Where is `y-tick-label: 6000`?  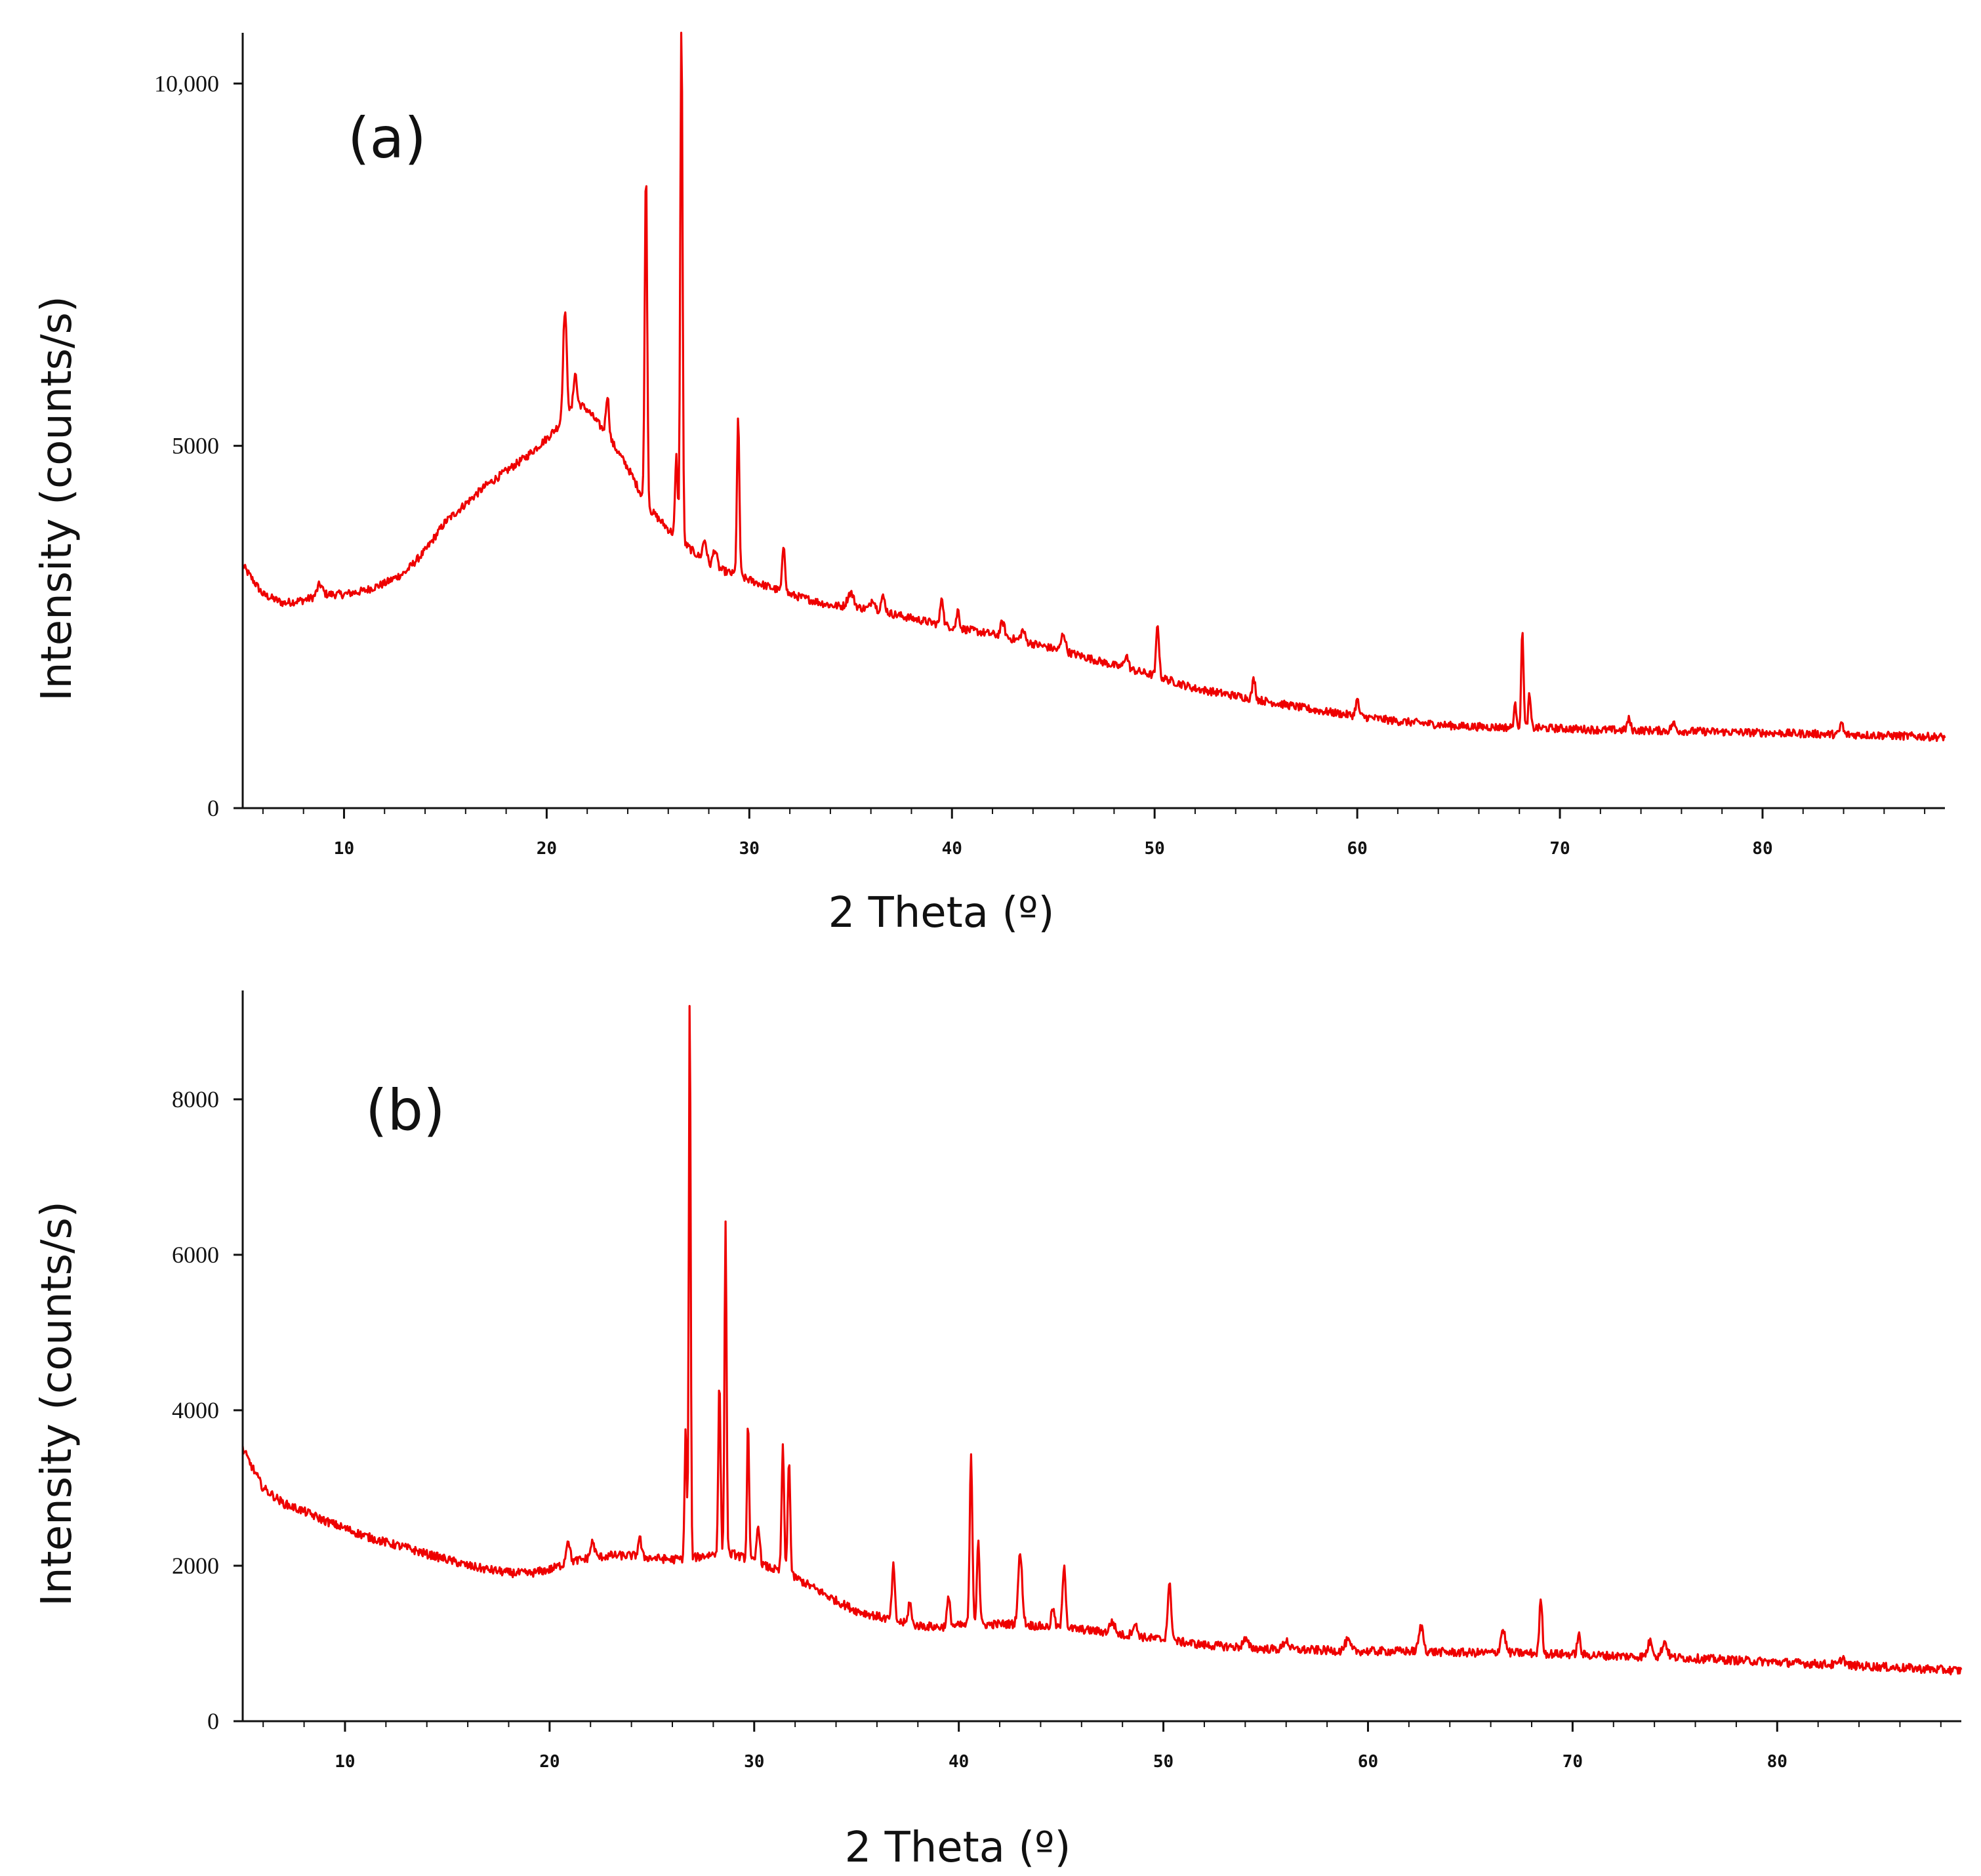
y-tick-label: 6000 is located at coordinates (195, 1255).